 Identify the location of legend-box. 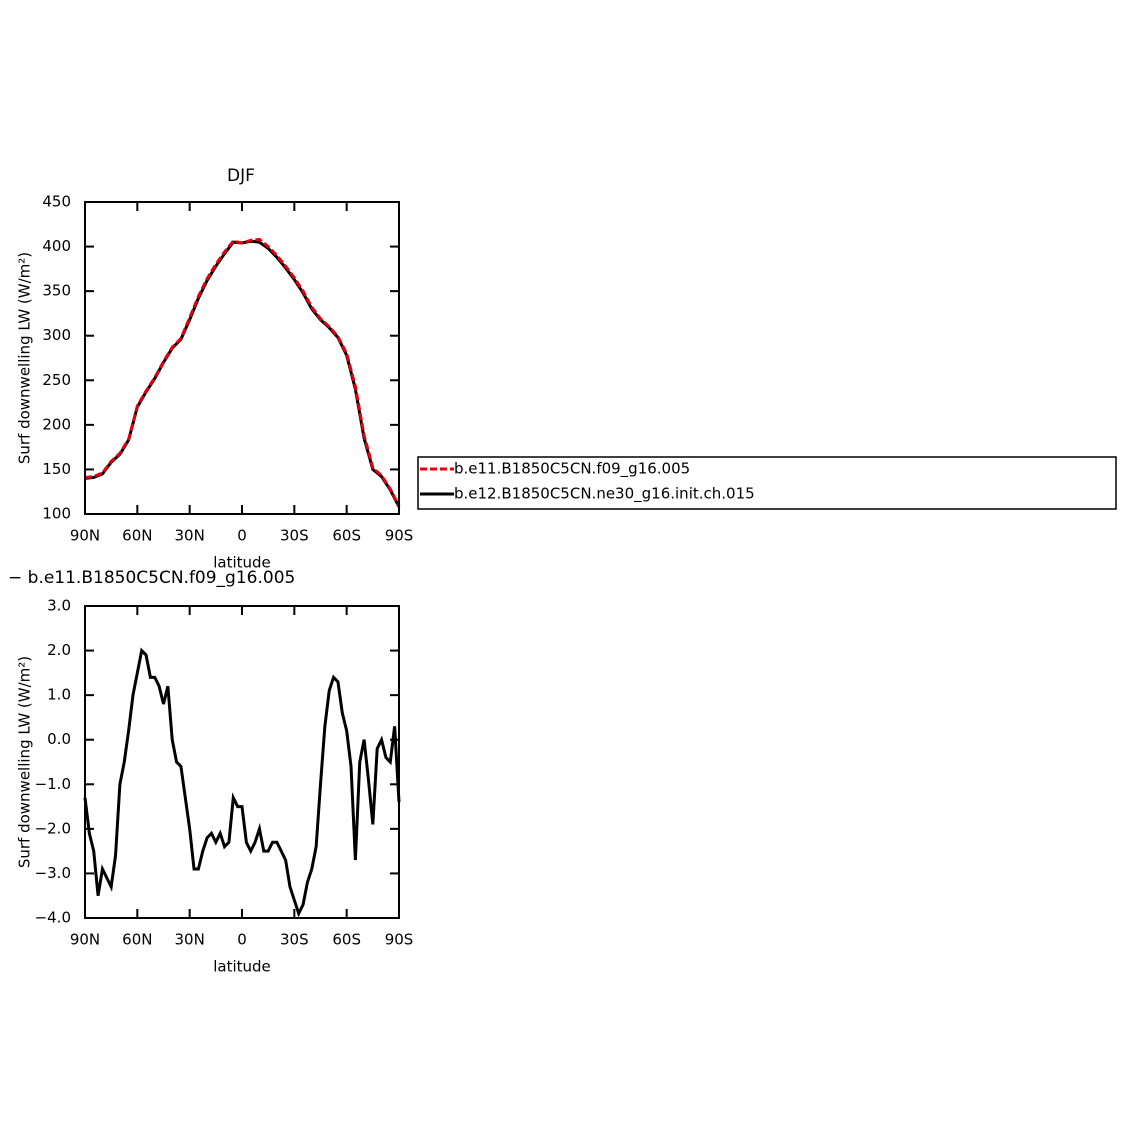
(767, 483).